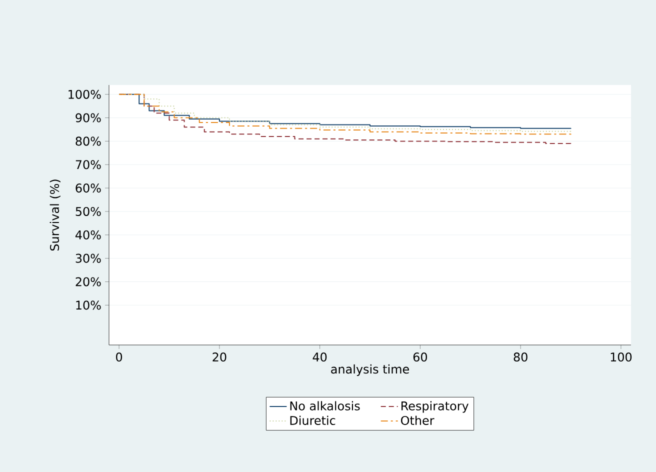  I want to click on y-tick-label: 100%, so click(84, 94).